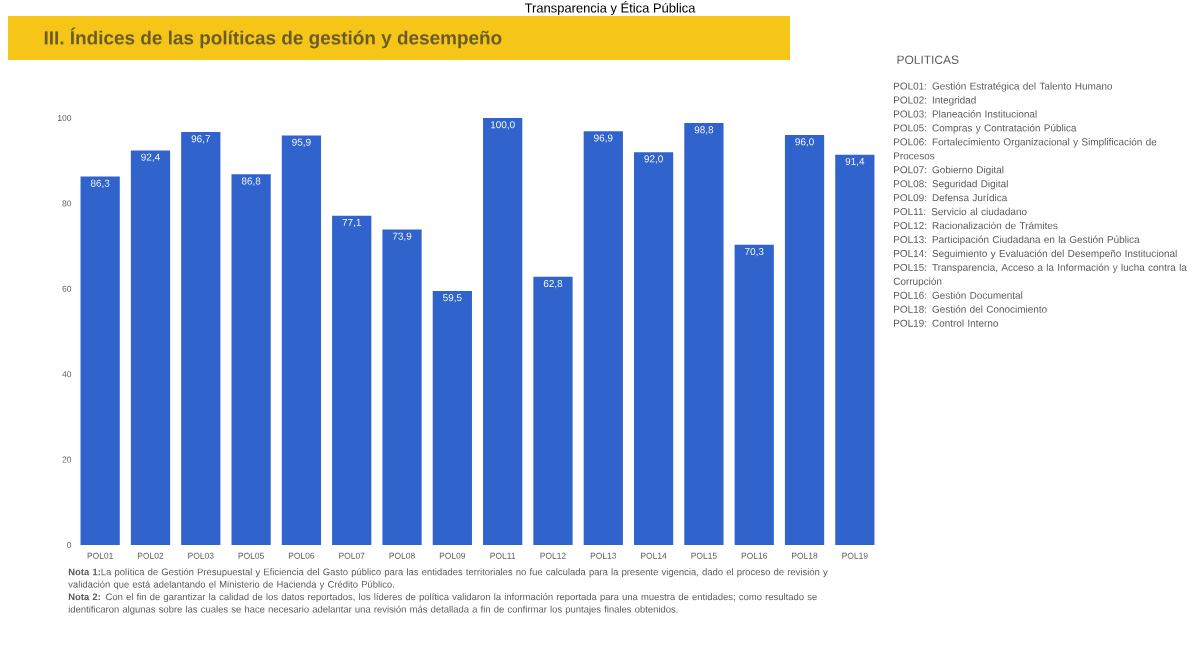  Describe the element at coordinates (805, 555) in the screenshot. I see `x-tick-label: POL18` at that location.